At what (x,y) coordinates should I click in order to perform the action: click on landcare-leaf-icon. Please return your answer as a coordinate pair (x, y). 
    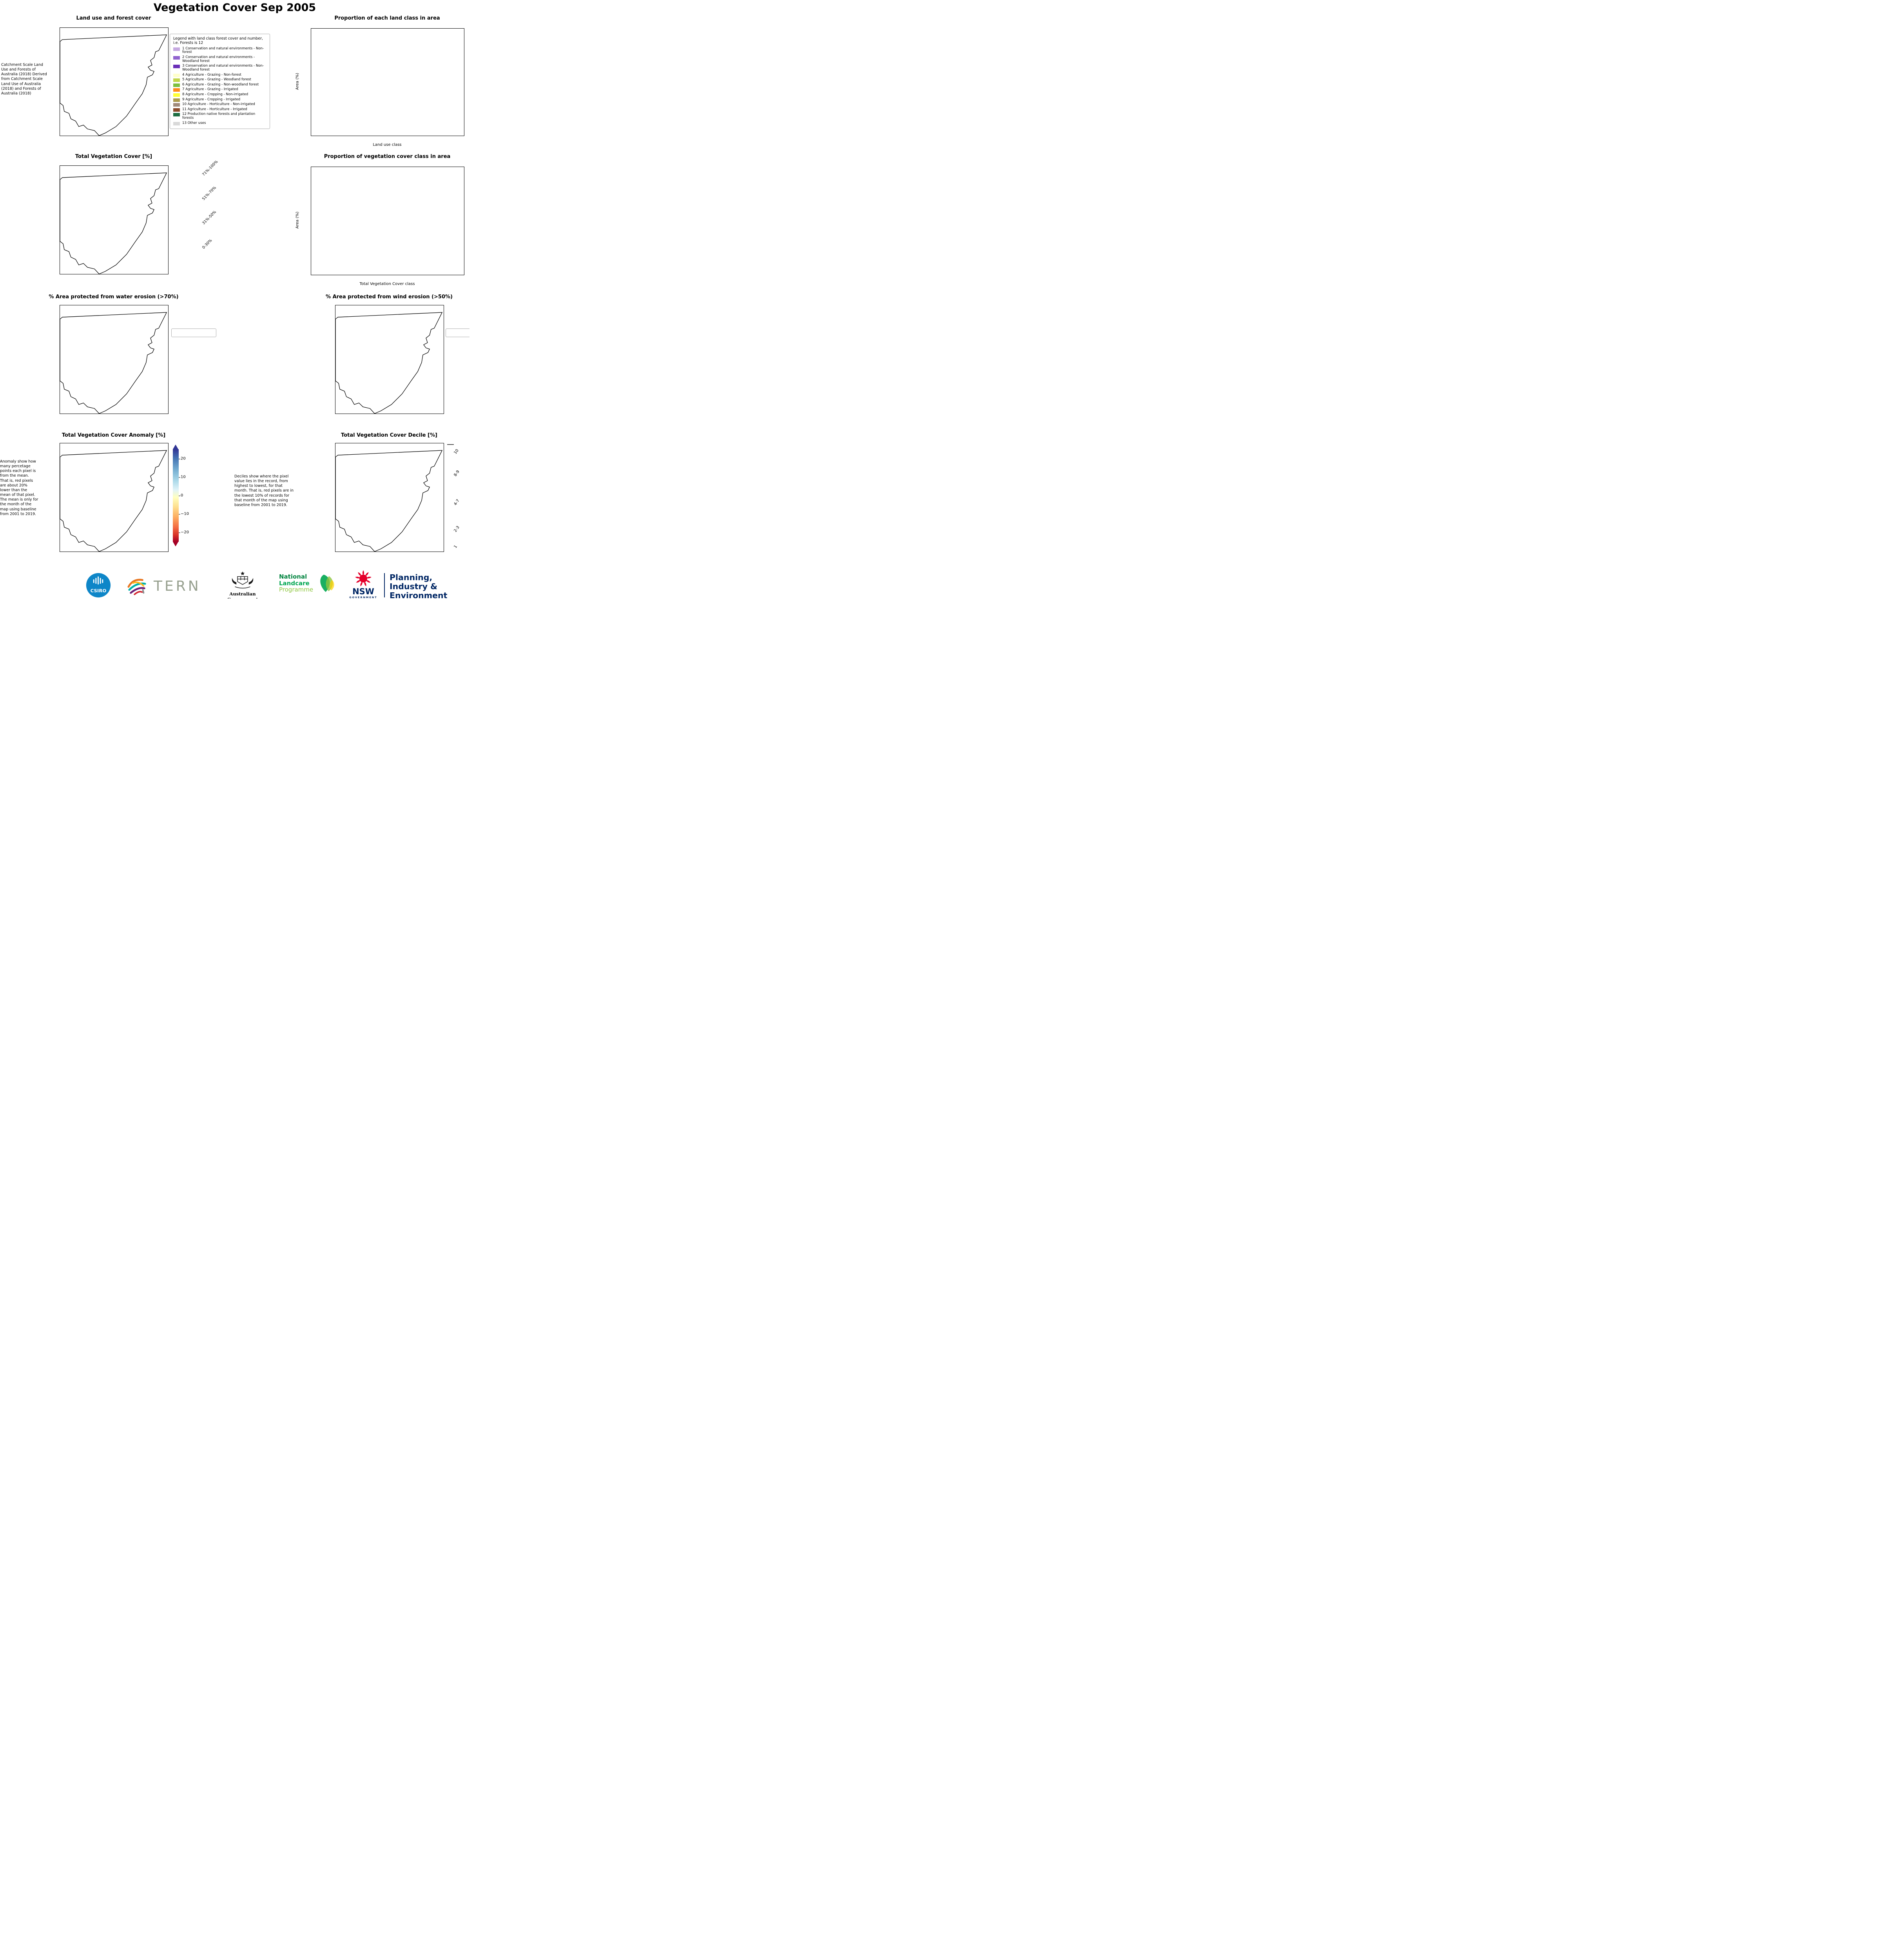
    Looking at the image, I should click on (327, 583).